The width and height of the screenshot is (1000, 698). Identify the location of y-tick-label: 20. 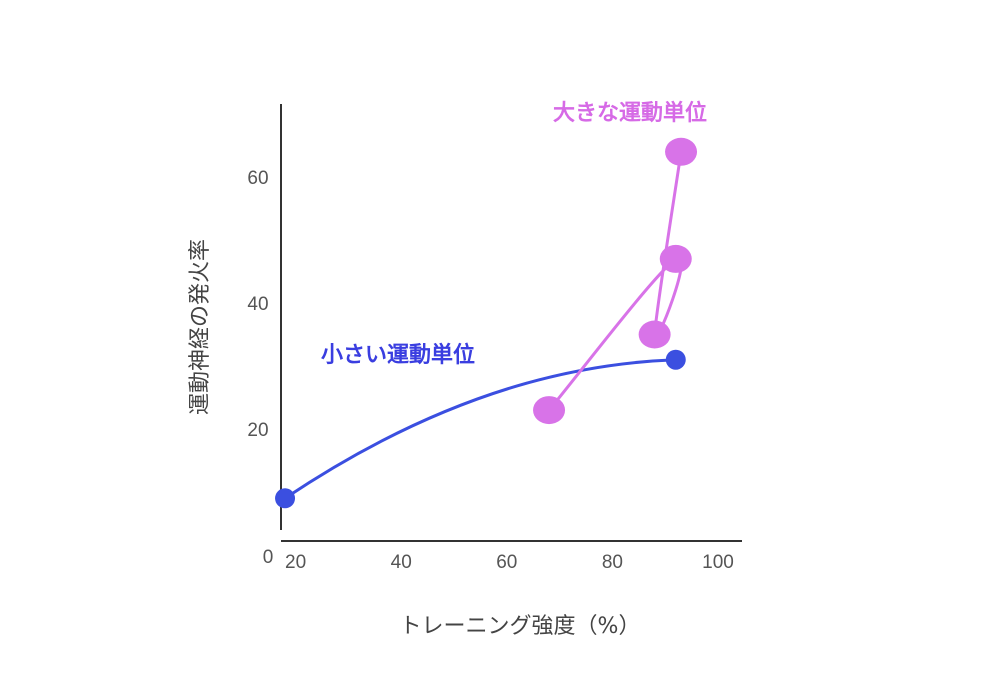
(257, 430).